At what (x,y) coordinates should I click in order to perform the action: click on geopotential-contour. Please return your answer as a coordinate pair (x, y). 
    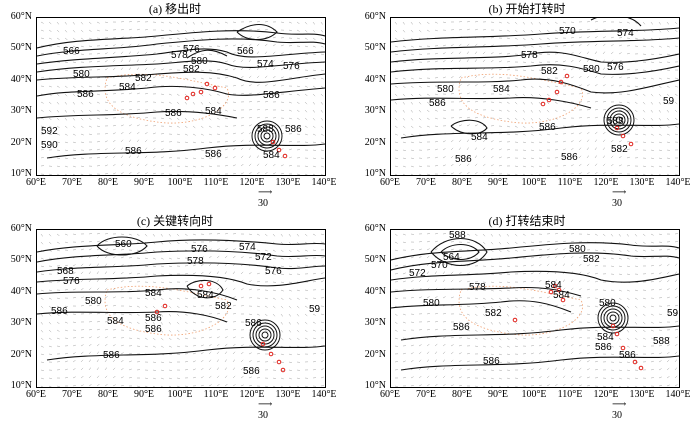
    Looking at the image, I should click on (186, 353).